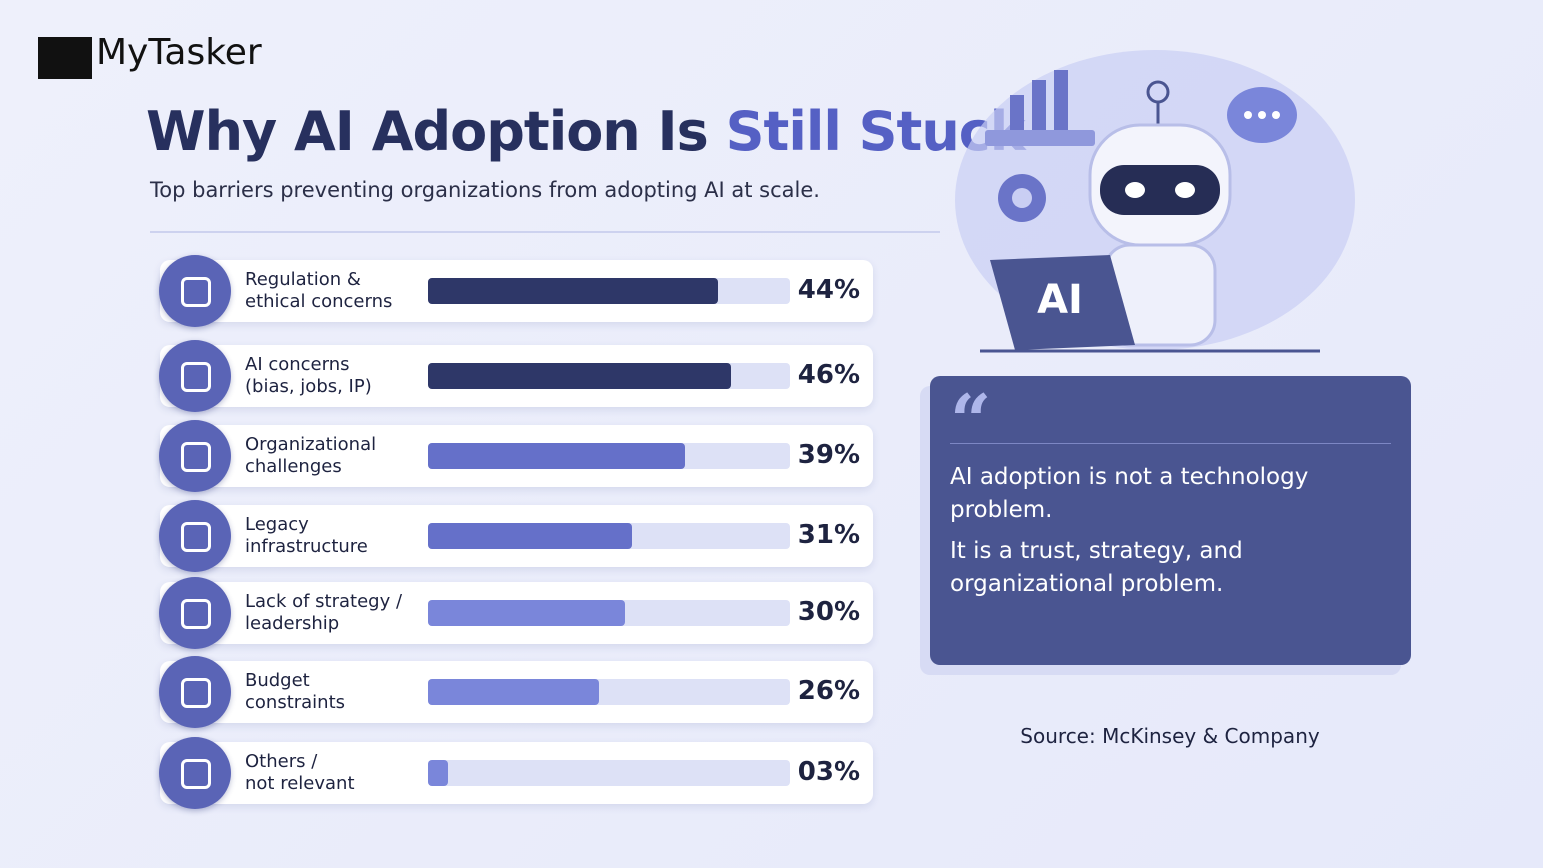  Describe the element at coordinates (1155, 201) in the screenshot. I see `robot-illustration: AI` at that location.